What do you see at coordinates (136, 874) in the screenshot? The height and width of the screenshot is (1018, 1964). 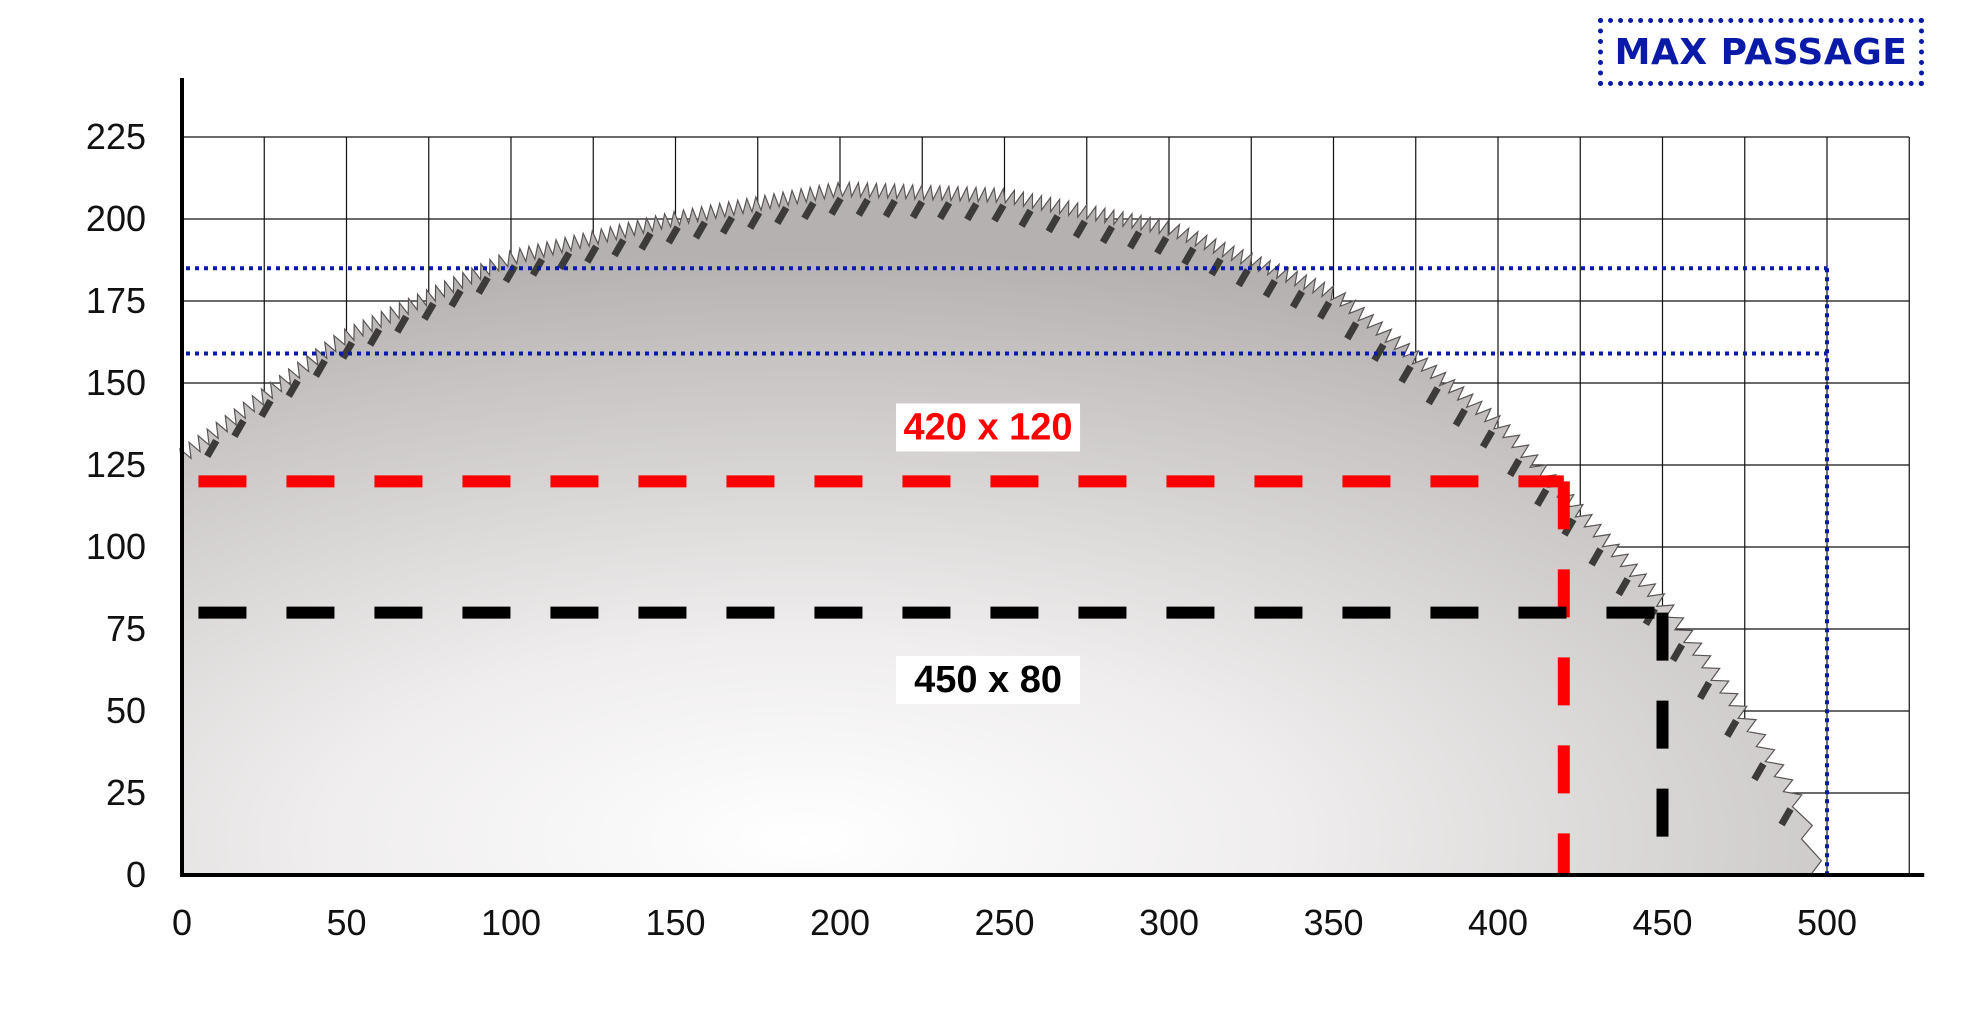 I see `y-tick-label: 0` at bounding box center [136, 874].